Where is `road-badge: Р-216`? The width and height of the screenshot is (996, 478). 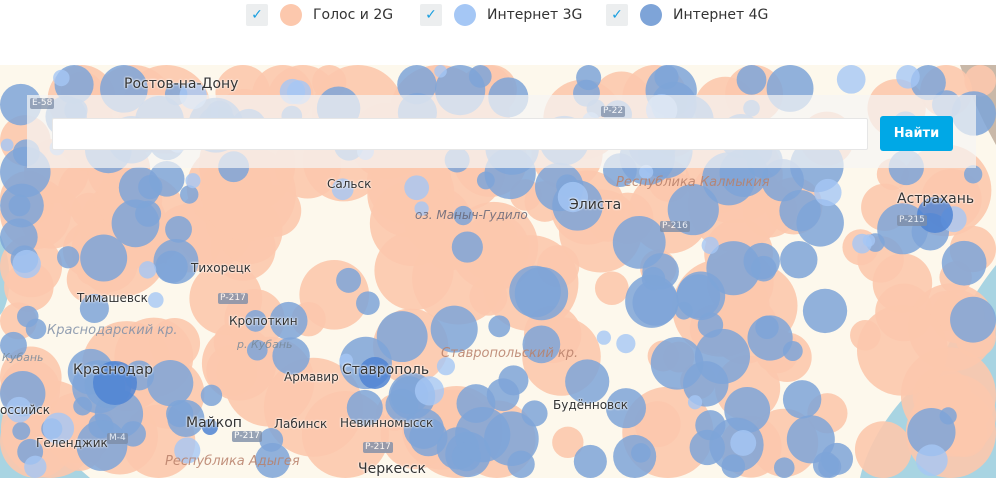 road-badge: Р-216 is located at coordinates (675, 226).